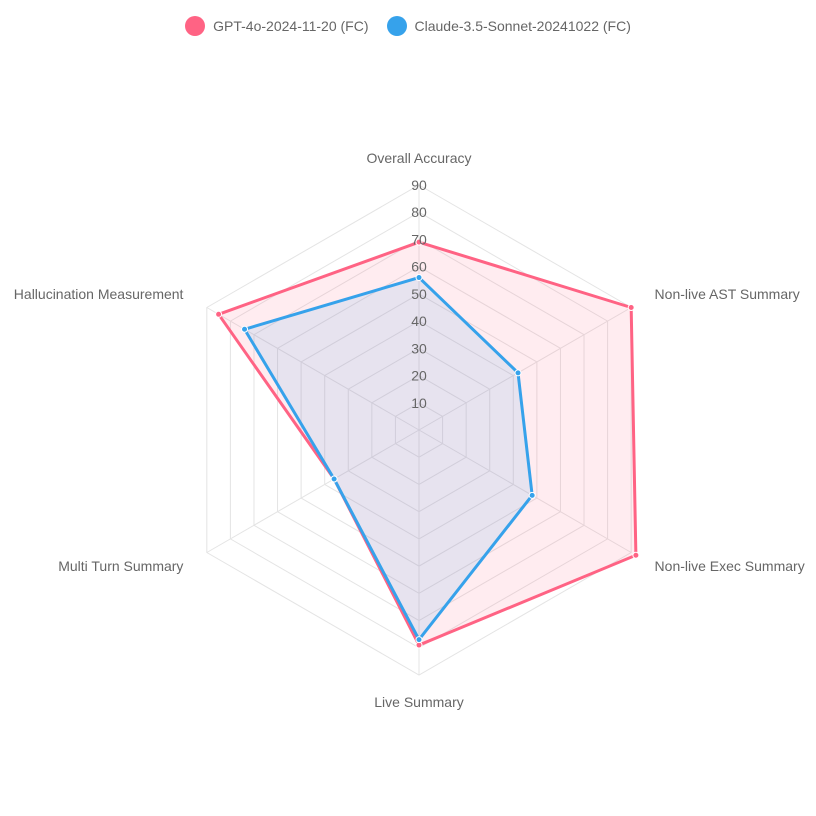 This screenshot has height=816, width=816. Describe the element at coordinates (419, 212) in the screenshot. I see `r-tick-label: 80` at that location.